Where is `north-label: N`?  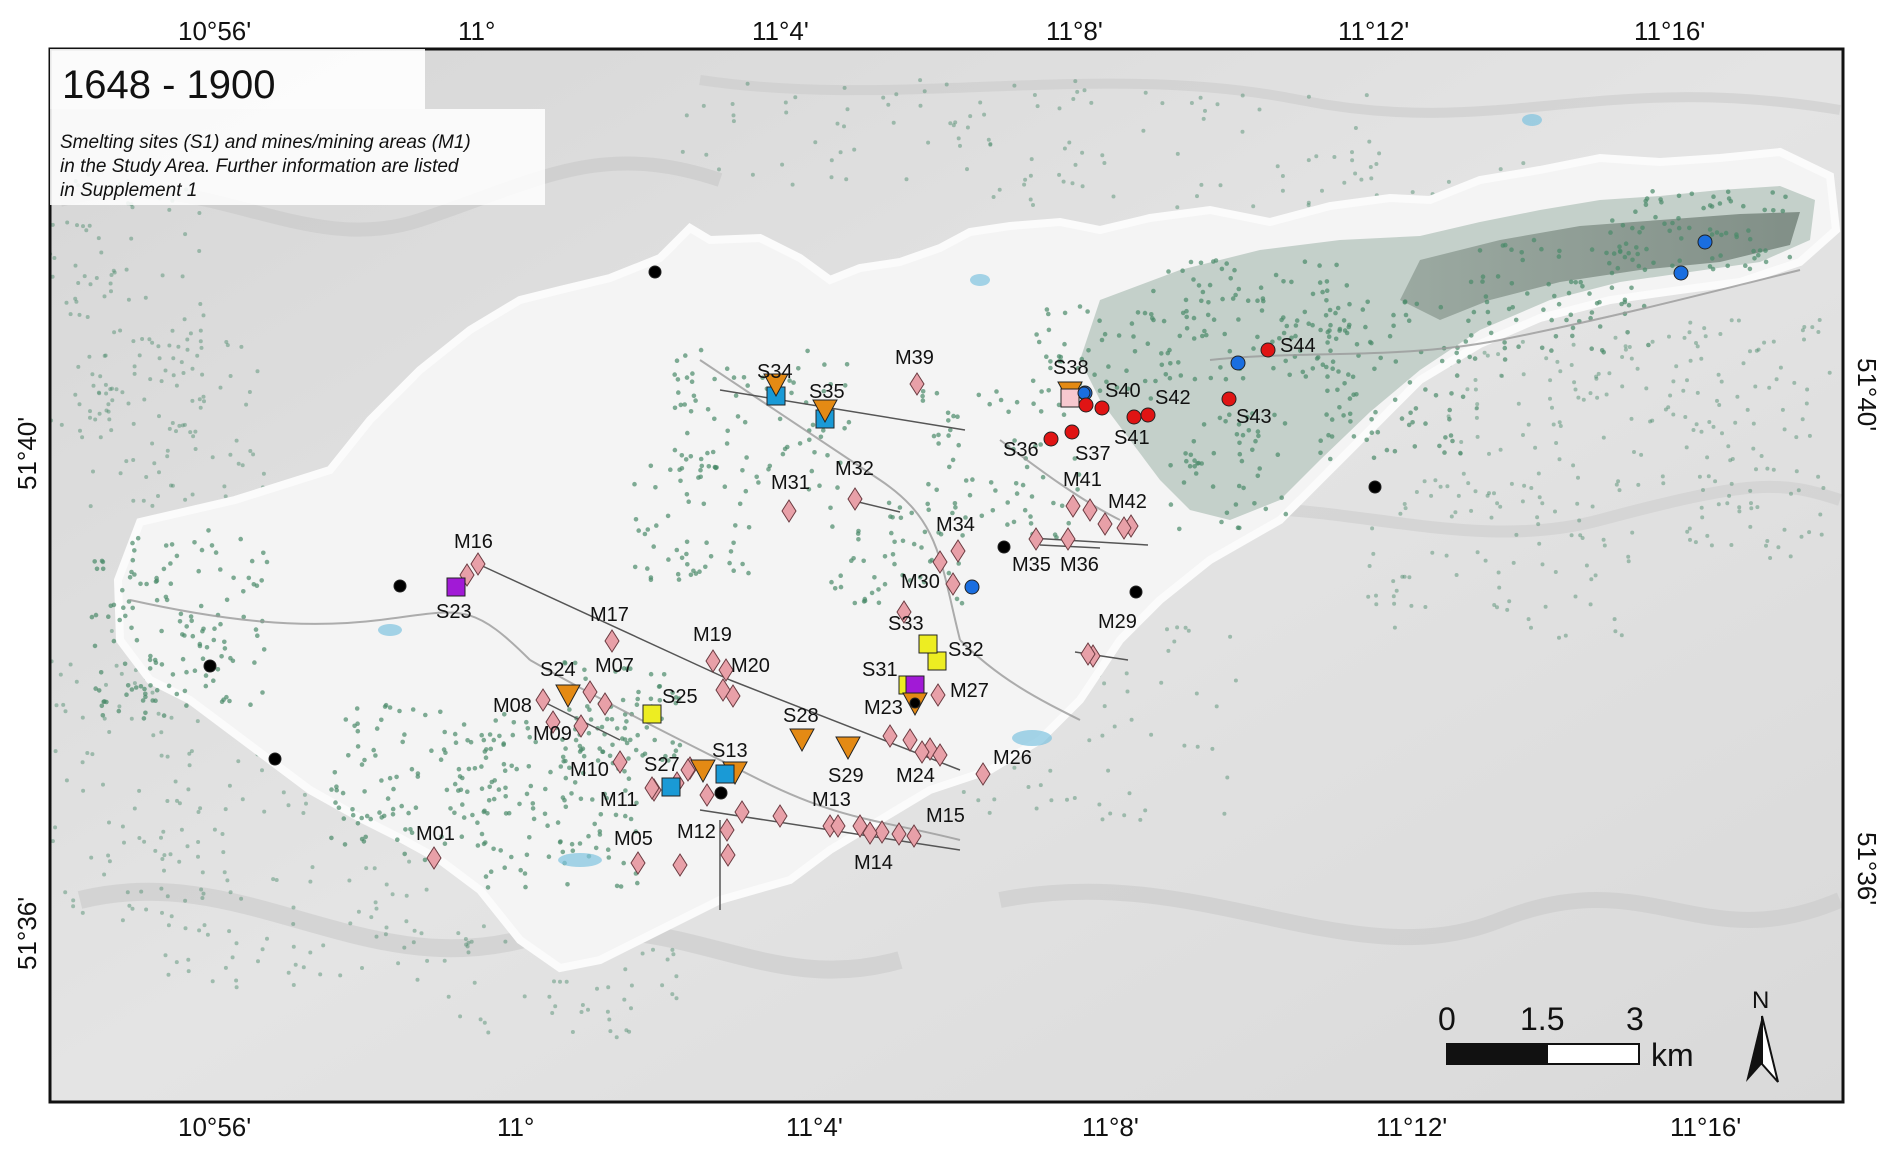
north-label: N is located at coordinates (1760, 1000).